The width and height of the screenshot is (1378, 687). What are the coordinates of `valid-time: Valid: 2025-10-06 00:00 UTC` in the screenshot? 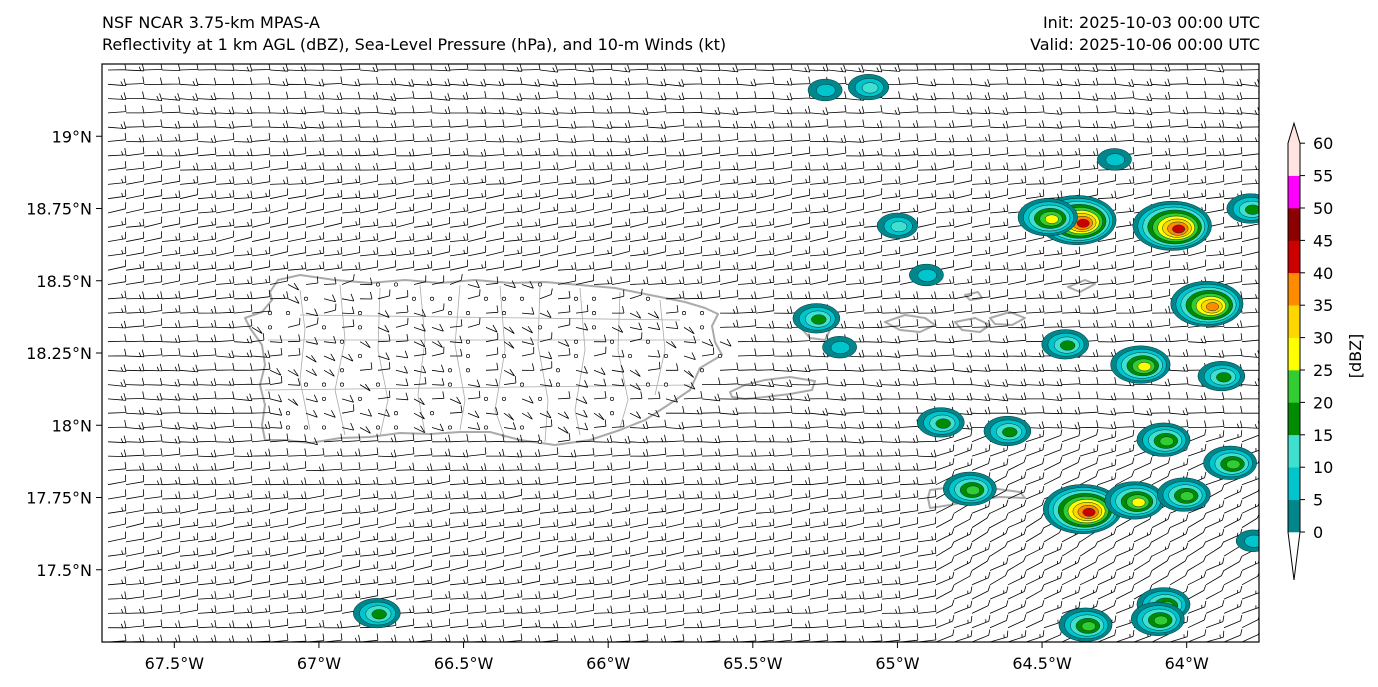 It's located at (1144, 44).